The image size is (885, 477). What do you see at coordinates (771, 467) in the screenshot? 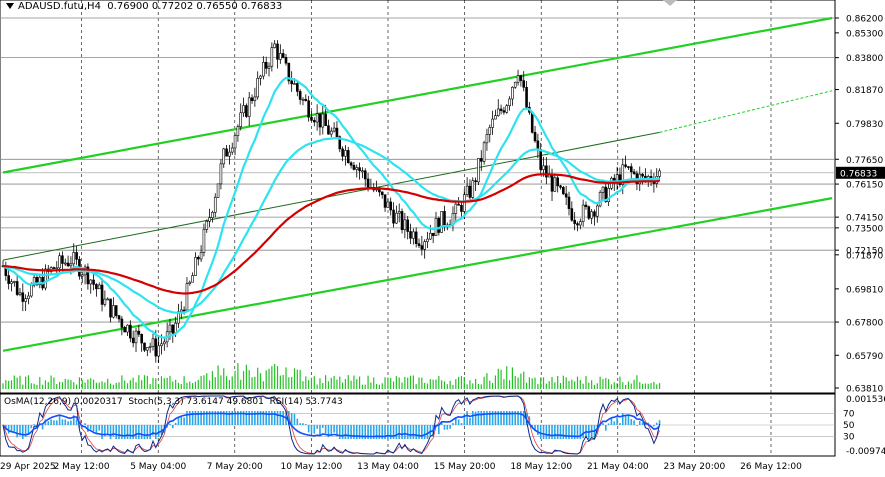
I see `time-tick-label: 26 May 12:00` at bounding box center [771, 467].